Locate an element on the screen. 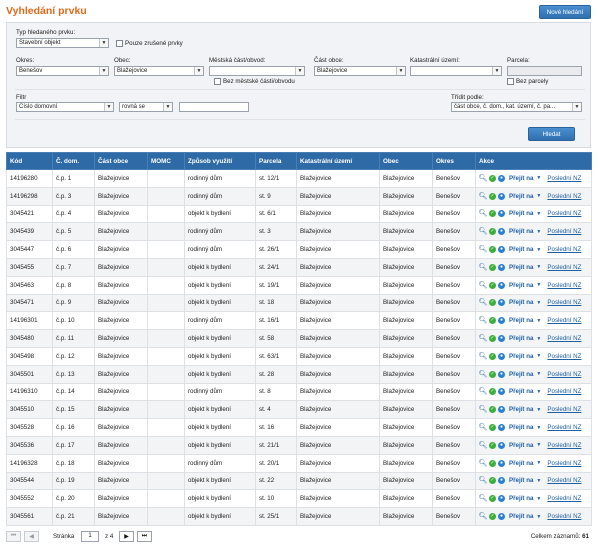  last-page-button: ⏭ is located at coordinates (144, 536).